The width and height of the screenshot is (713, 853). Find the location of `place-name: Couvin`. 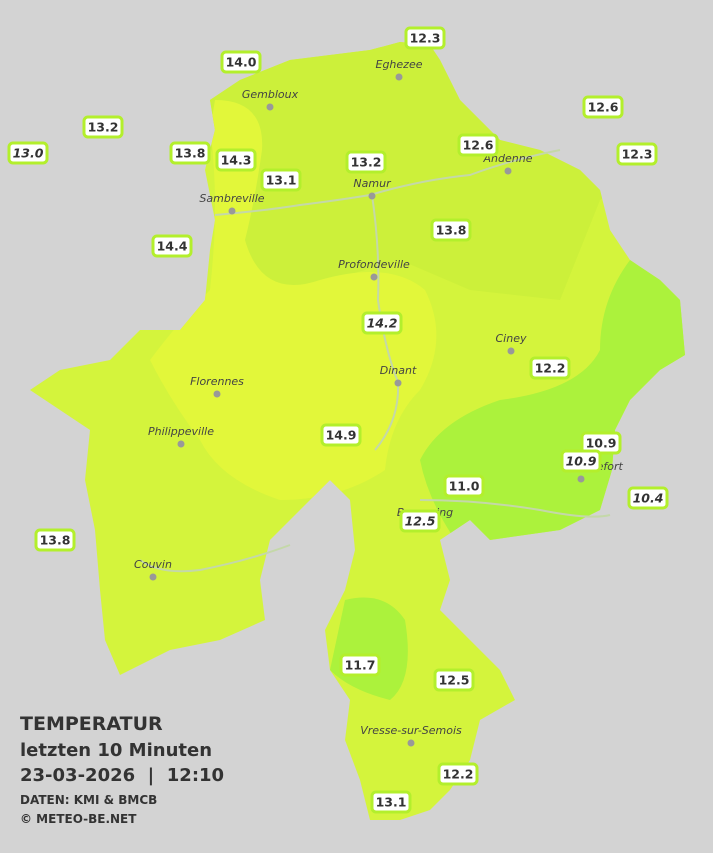

place-name: Couvin is located at coordinates (153, 564).